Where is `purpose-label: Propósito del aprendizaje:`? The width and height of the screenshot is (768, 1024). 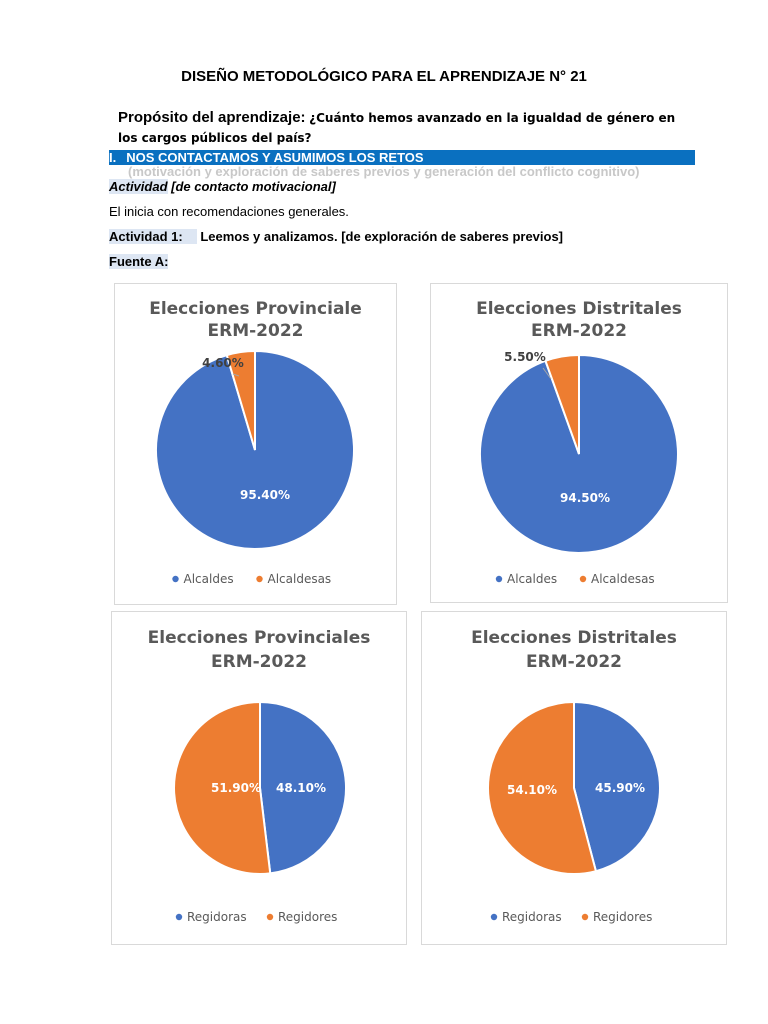
purpose-label: Propósito del aprendizaje: is located at coordinates (212, 117).